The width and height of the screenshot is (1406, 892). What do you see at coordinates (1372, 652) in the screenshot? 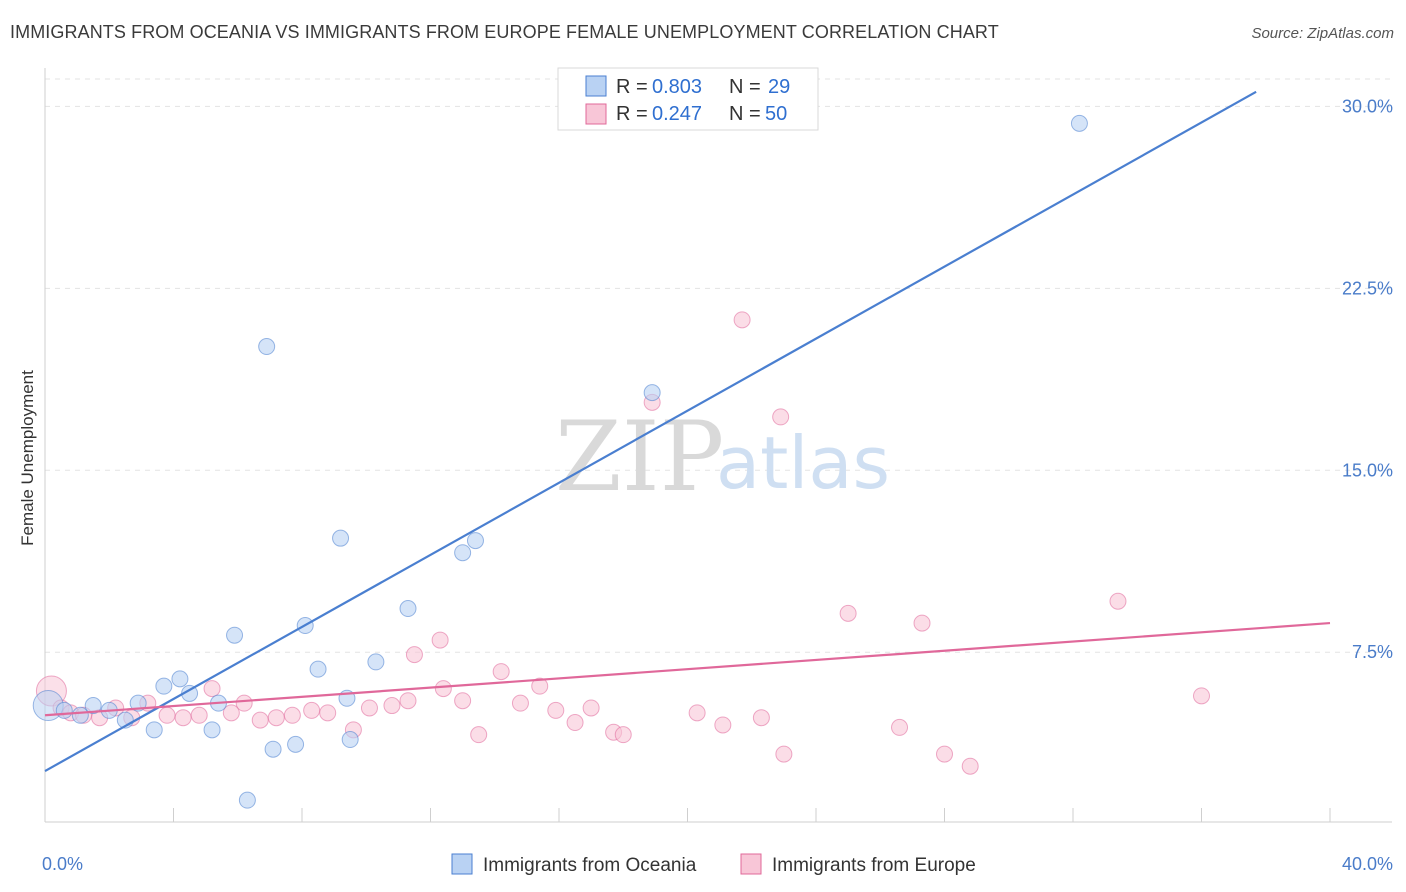
I see `y-tick-label-0: 7.5%` at bounding box center [1372, 652].